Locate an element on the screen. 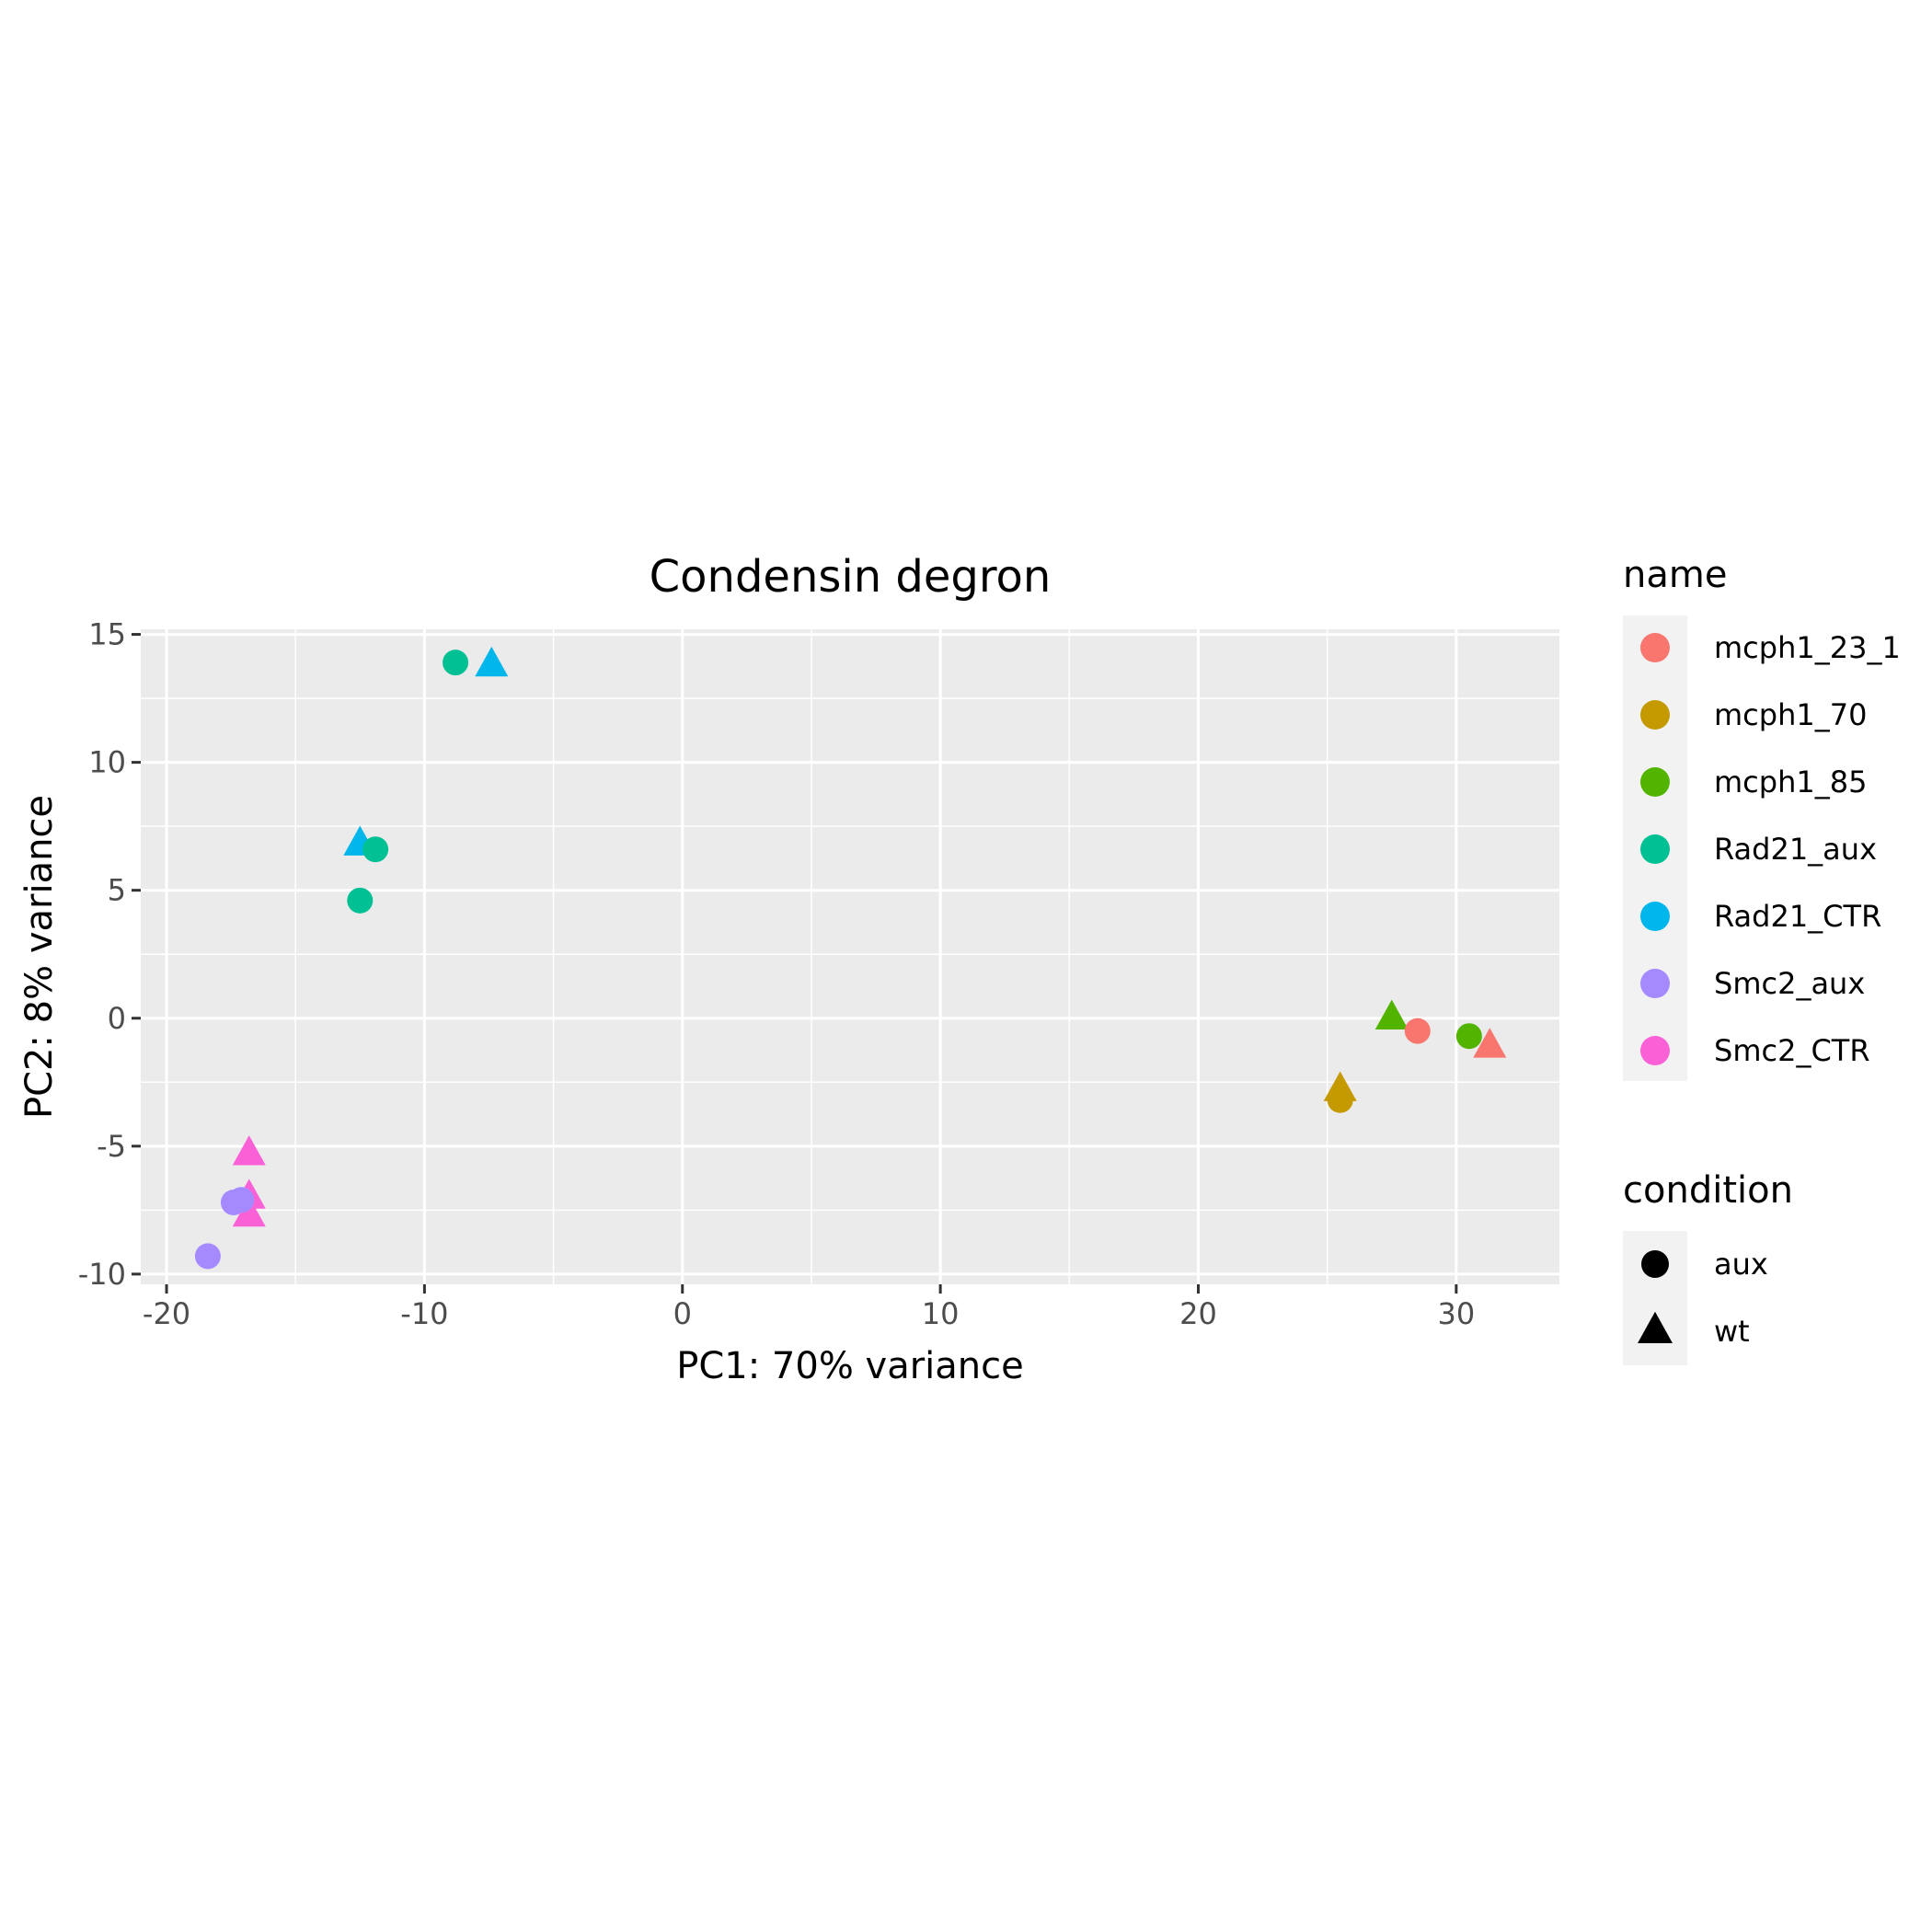  legend-name-label: Rad21_CTR is located at coordinates (1797, 916).